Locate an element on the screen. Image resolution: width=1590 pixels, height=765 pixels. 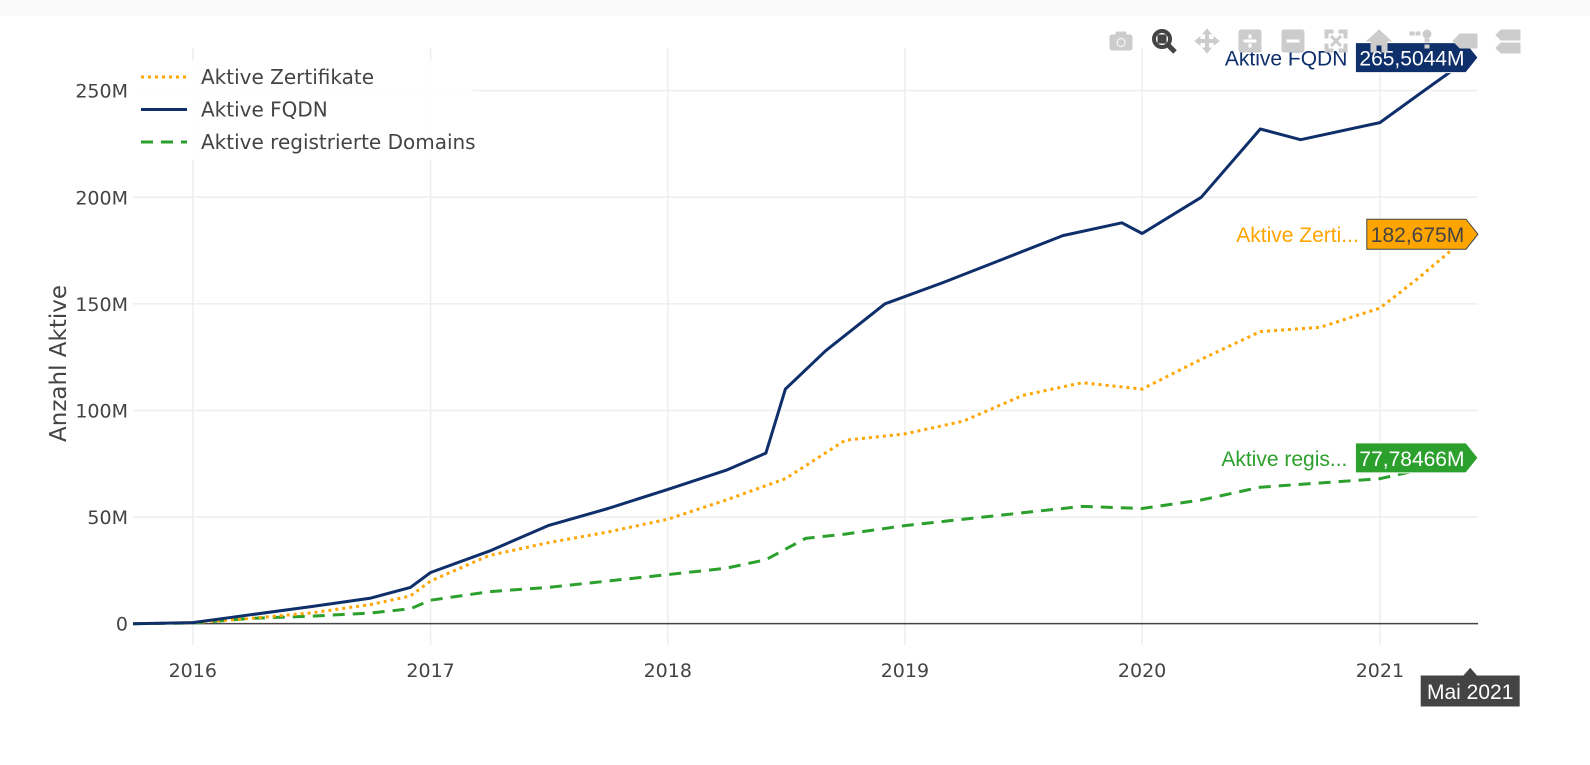
zoom-button is located at coordinates (1164, 41).